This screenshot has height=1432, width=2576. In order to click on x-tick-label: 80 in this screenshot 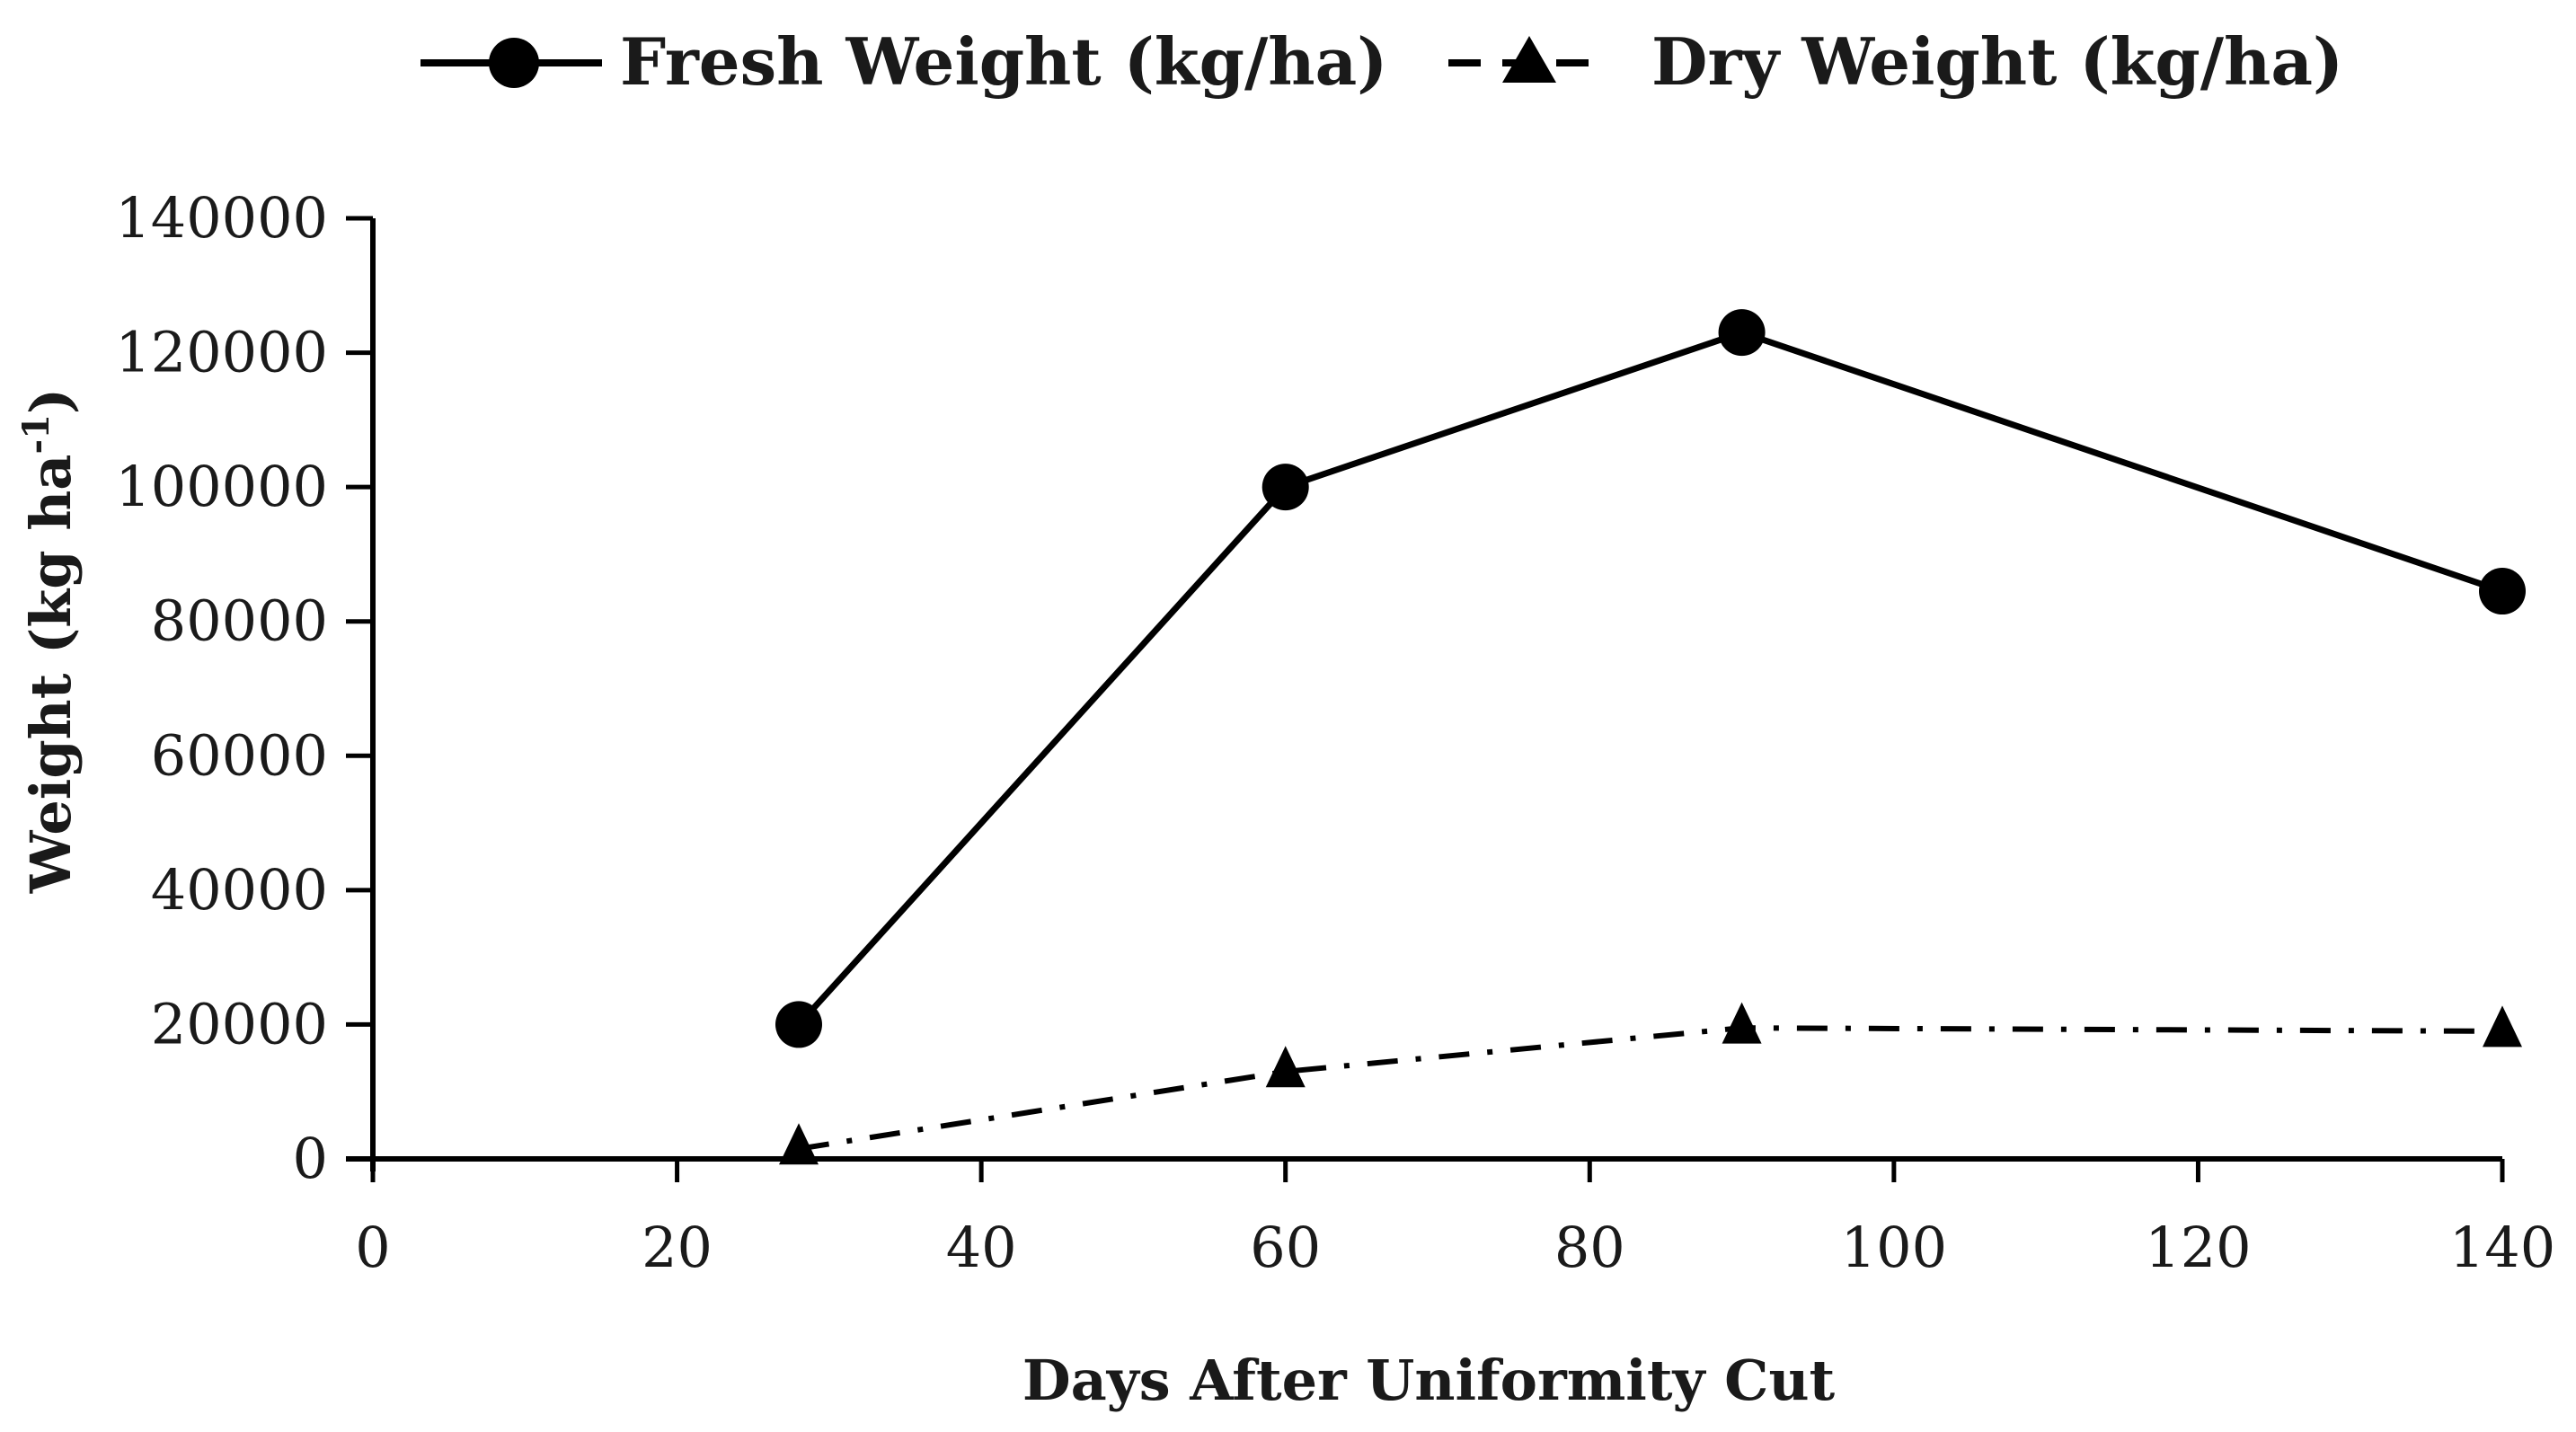, I will do `click(1589, 1247)`.